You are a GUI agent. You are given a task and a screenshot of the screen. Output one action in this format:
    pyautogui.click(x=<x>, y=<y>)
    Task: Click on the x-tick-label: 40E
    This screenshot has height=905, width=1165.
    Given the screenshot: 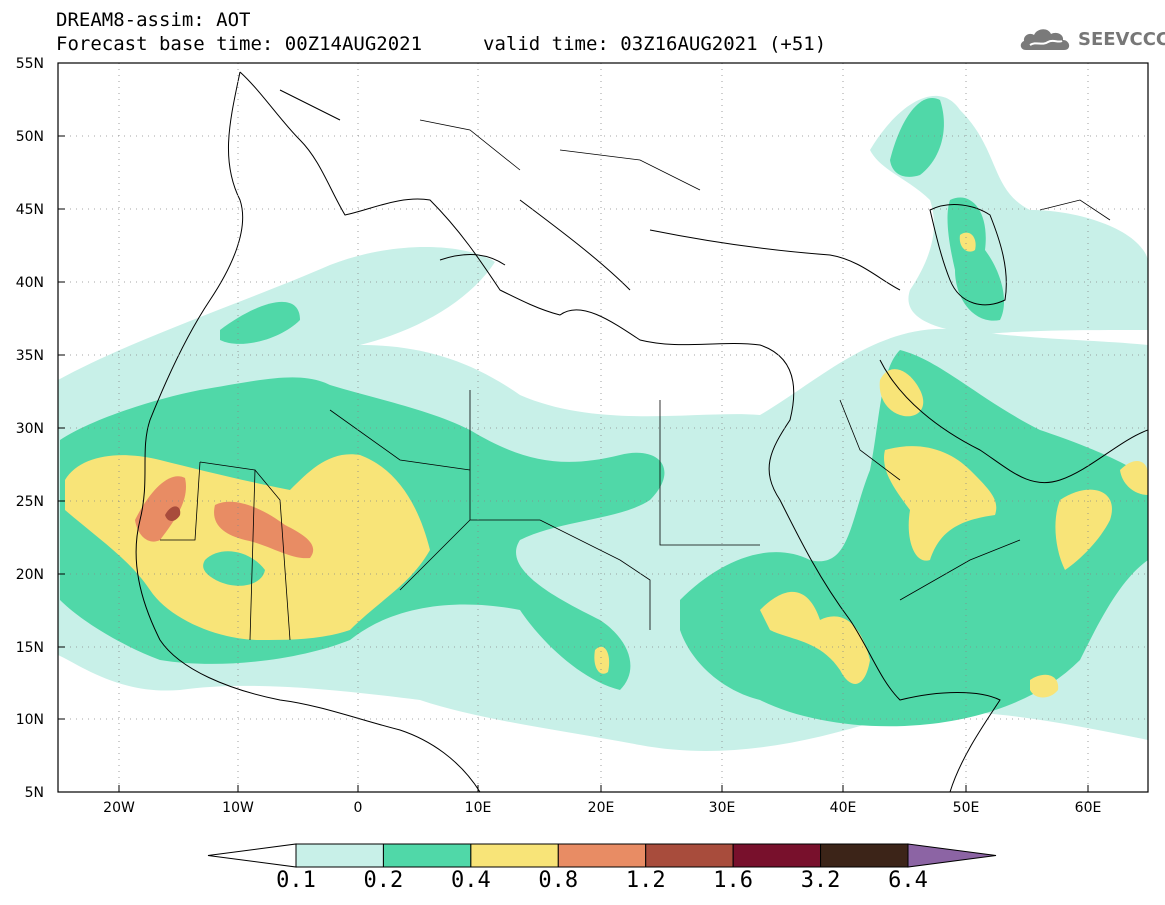 What is the action you would take?
    pyautogui.click(x=843, y=808)
    